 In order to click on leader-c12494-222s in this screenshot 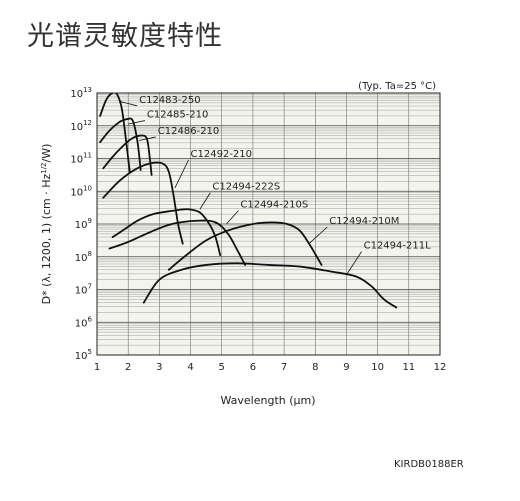, I will do `click(205, 201)`.